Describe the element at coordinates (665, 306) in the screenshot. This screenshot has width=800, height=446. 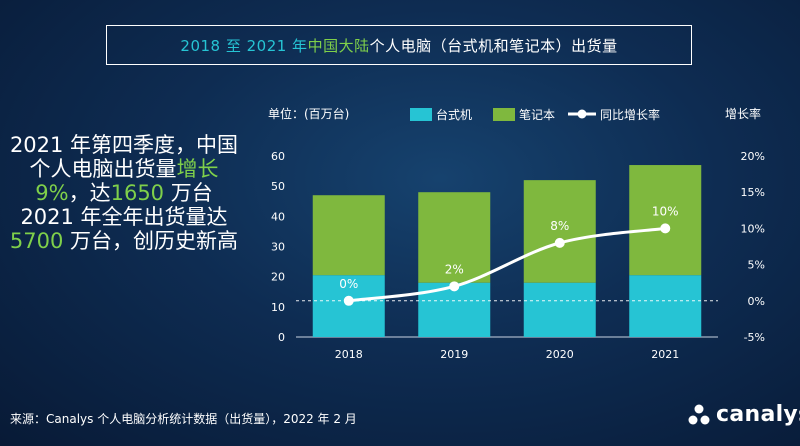
I see `bar-desktop-2021` at that location.